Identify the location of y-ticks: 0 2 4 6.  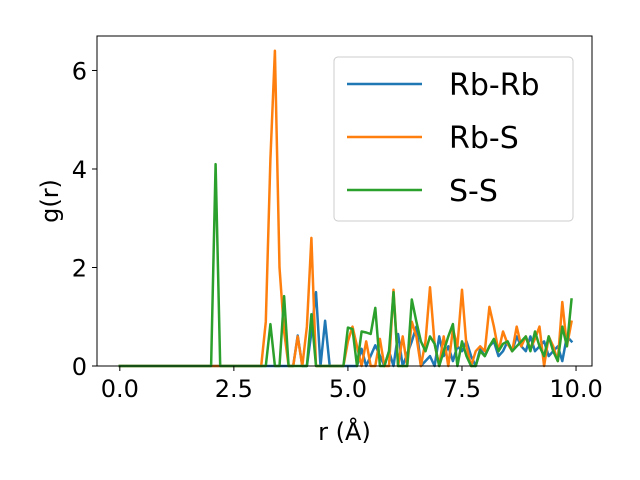
(84, 219).